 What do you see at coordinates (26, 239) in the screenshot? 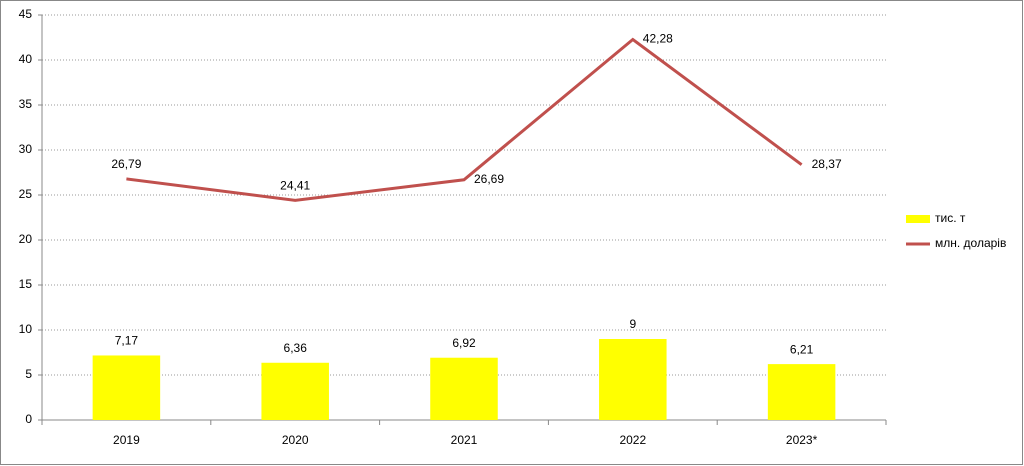
I see `y-tick-label: 20` at bounding box center [26, 239].